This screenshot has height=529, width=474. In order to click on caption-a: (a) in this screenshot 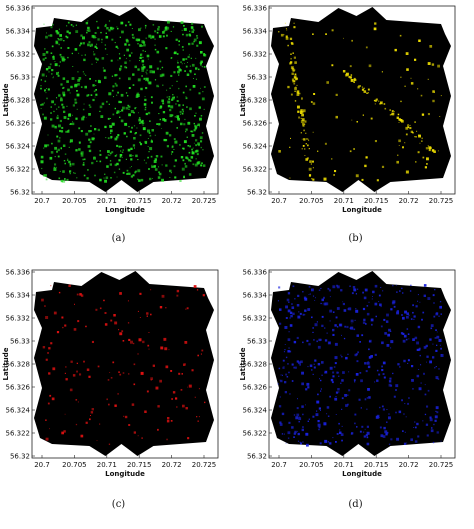, I will do `click(118, 238)`.